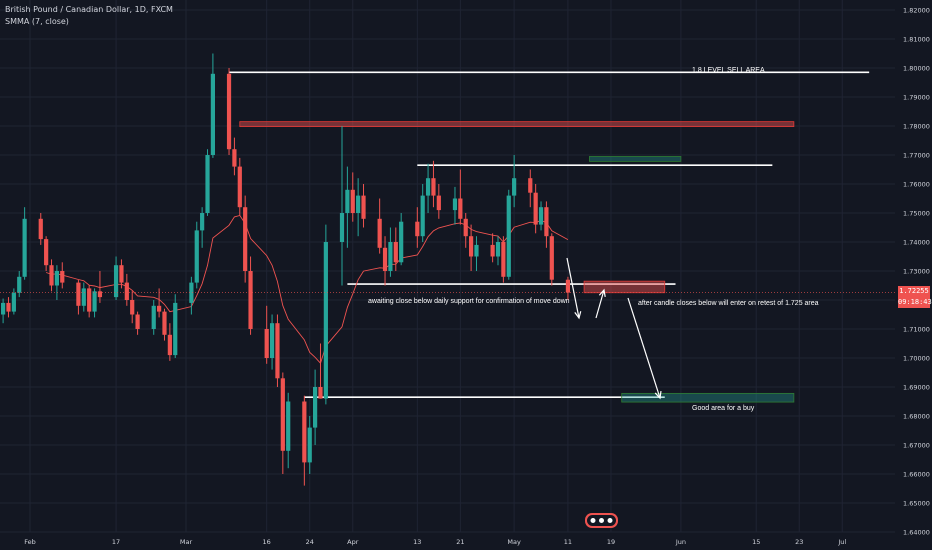  What do you see at coordinates (916, 243) in the screenshot?
I see `price-tick-label: 1.74000` at bounding box center [916, 243].